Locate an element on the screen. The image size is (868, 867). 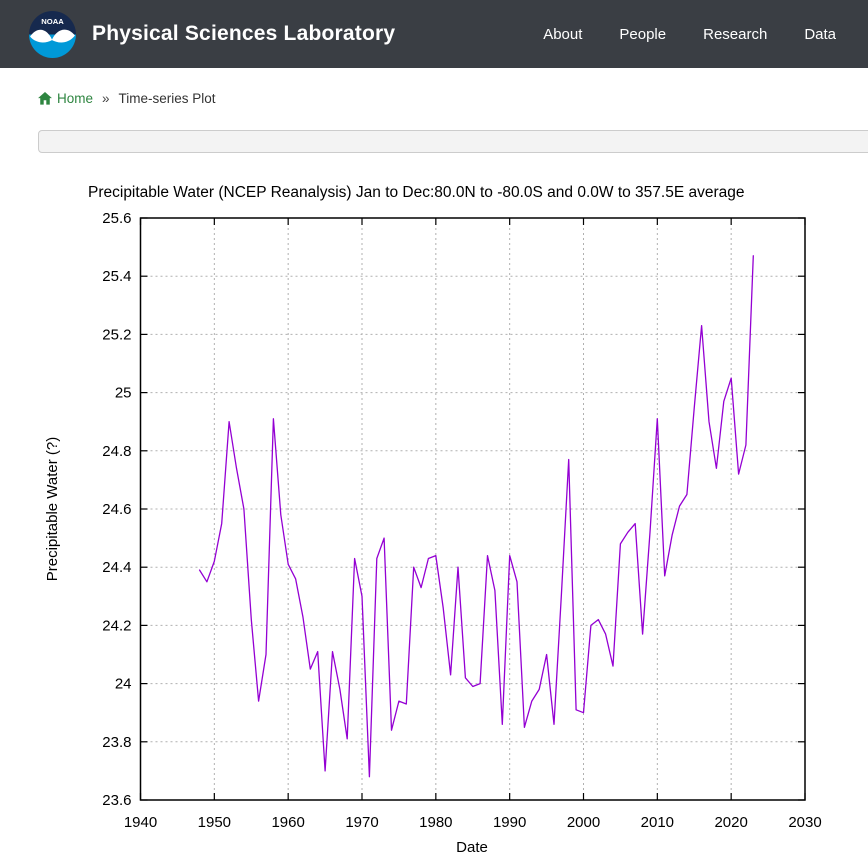
y-tick-label: 25 is located at coordinates (123, 393).